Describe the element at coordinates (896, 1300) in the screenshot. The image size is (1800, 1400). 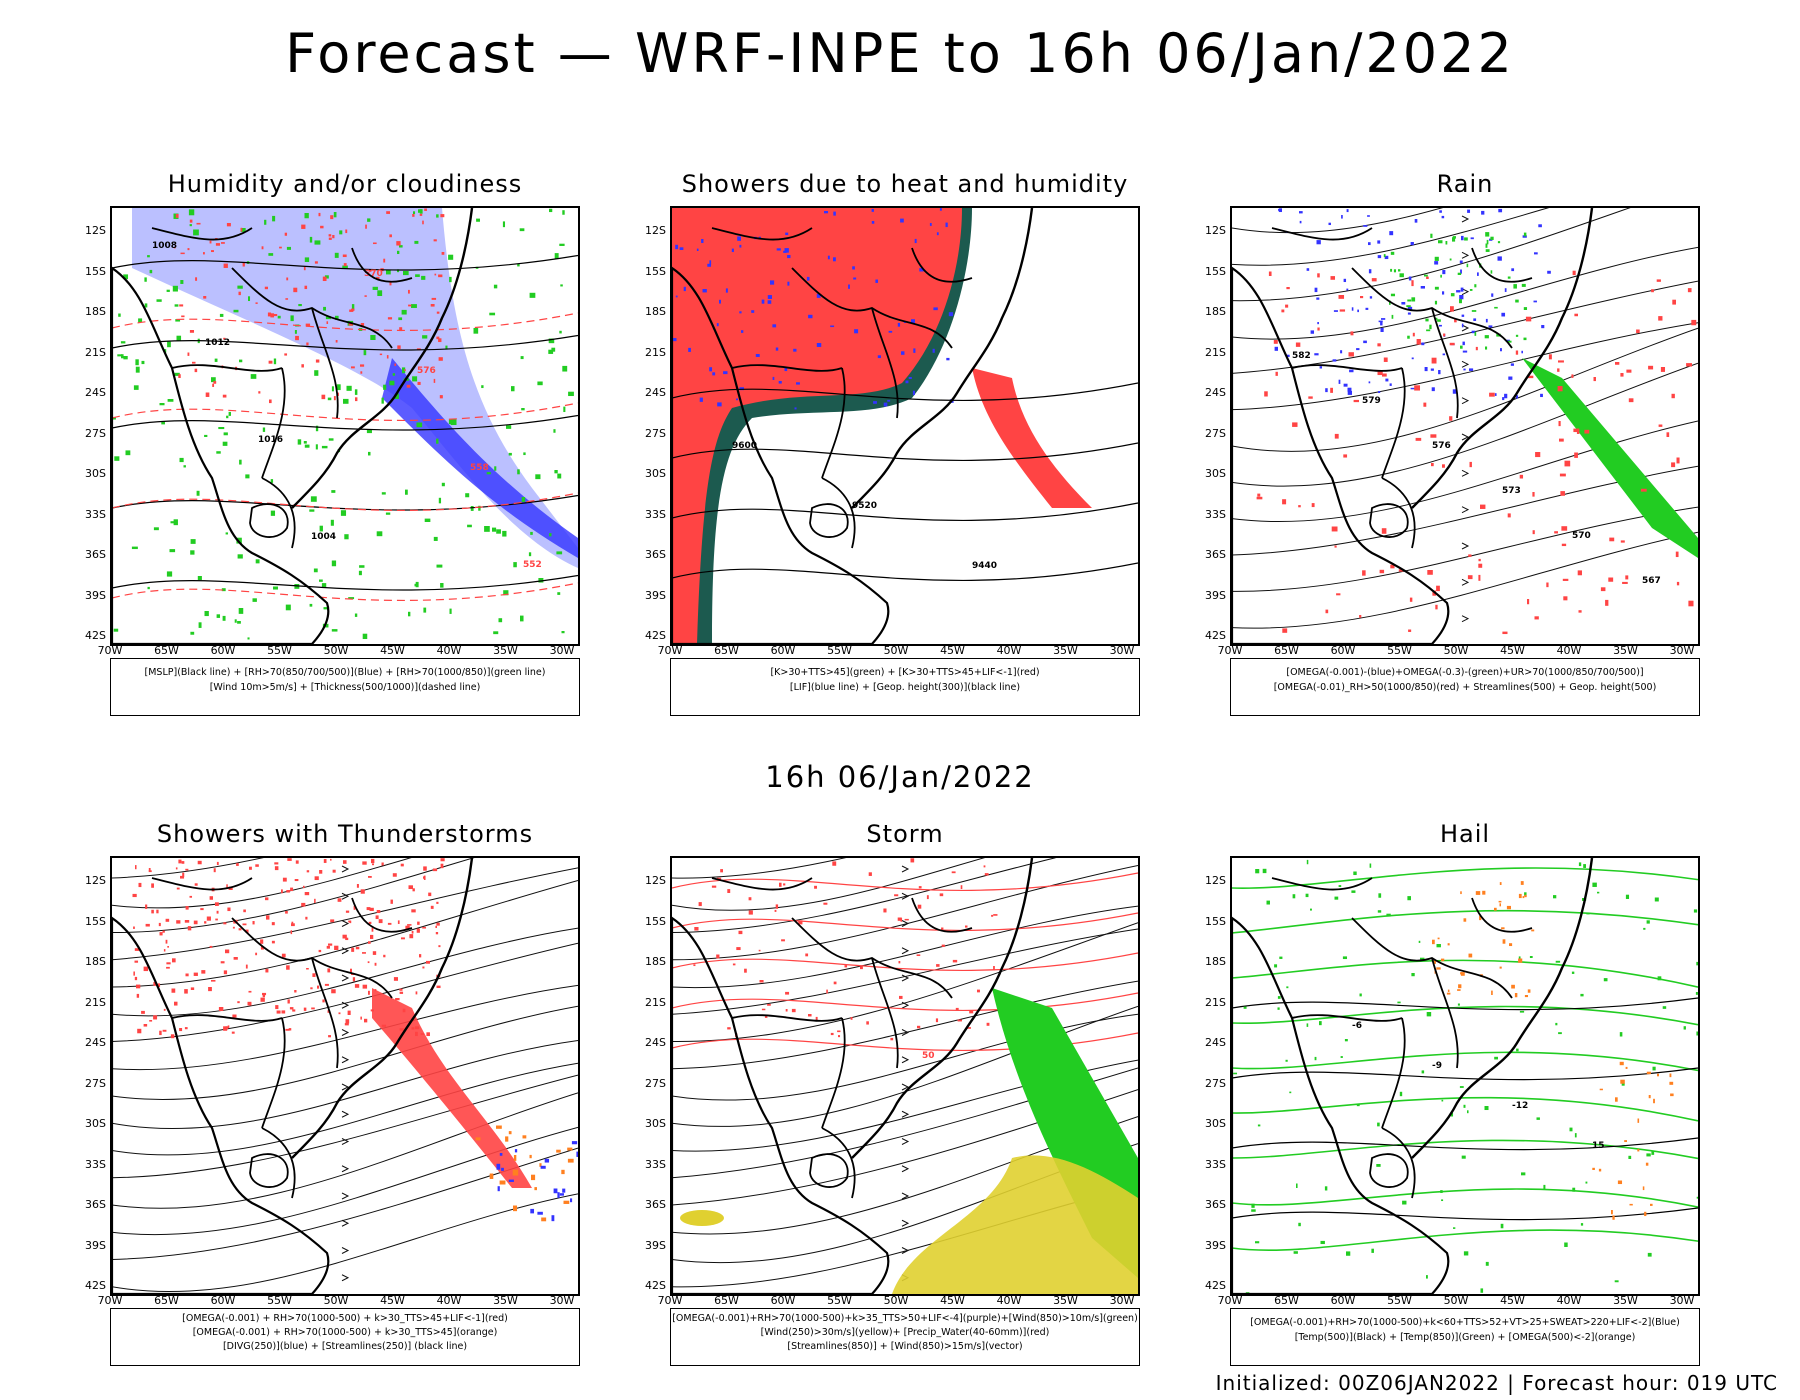
I see `lon-label: 50W` at that location.